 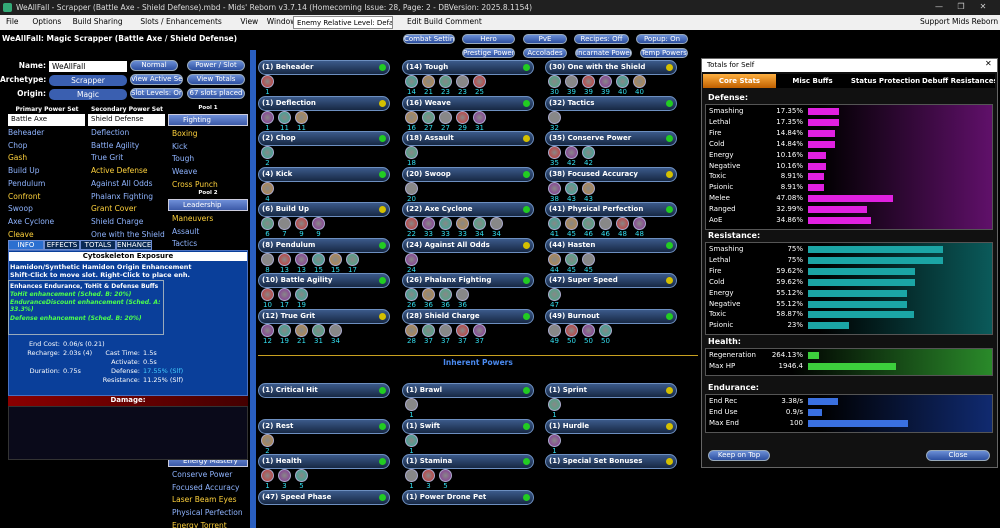 I want to click on totals-button: Keep on Top, so click(x=739, y=455).